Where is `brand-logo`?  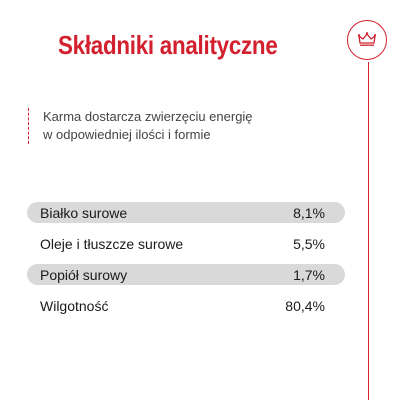 brand-logo is located at coordinates (367, 40).